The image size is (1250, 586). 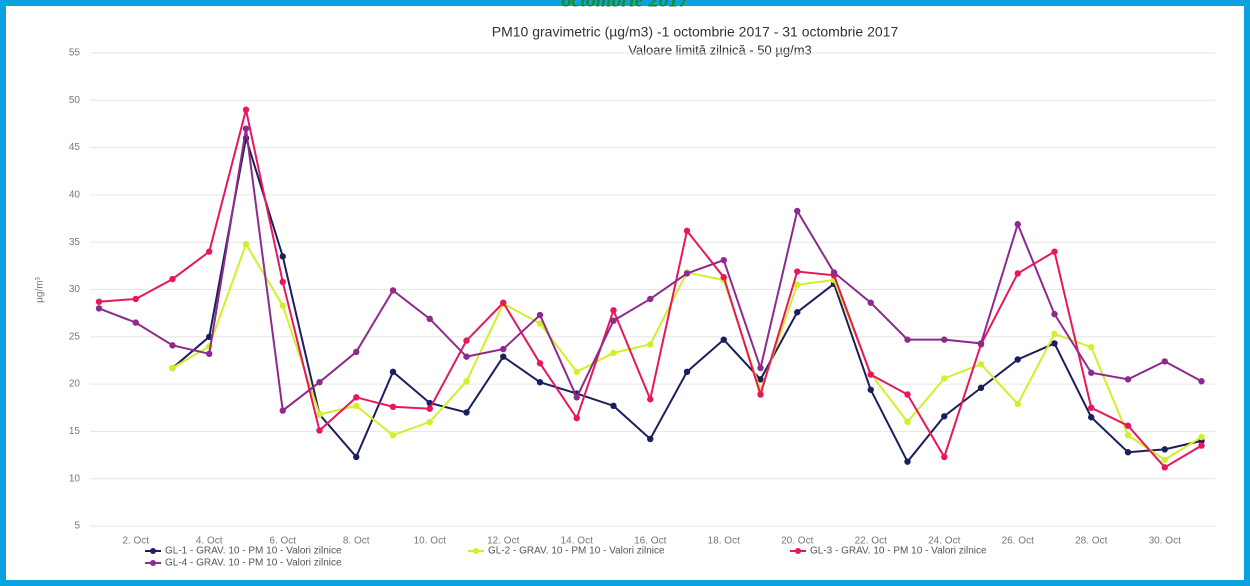 I want to click on x-tick-label: 10. Oct, so click(x=430, y=541).